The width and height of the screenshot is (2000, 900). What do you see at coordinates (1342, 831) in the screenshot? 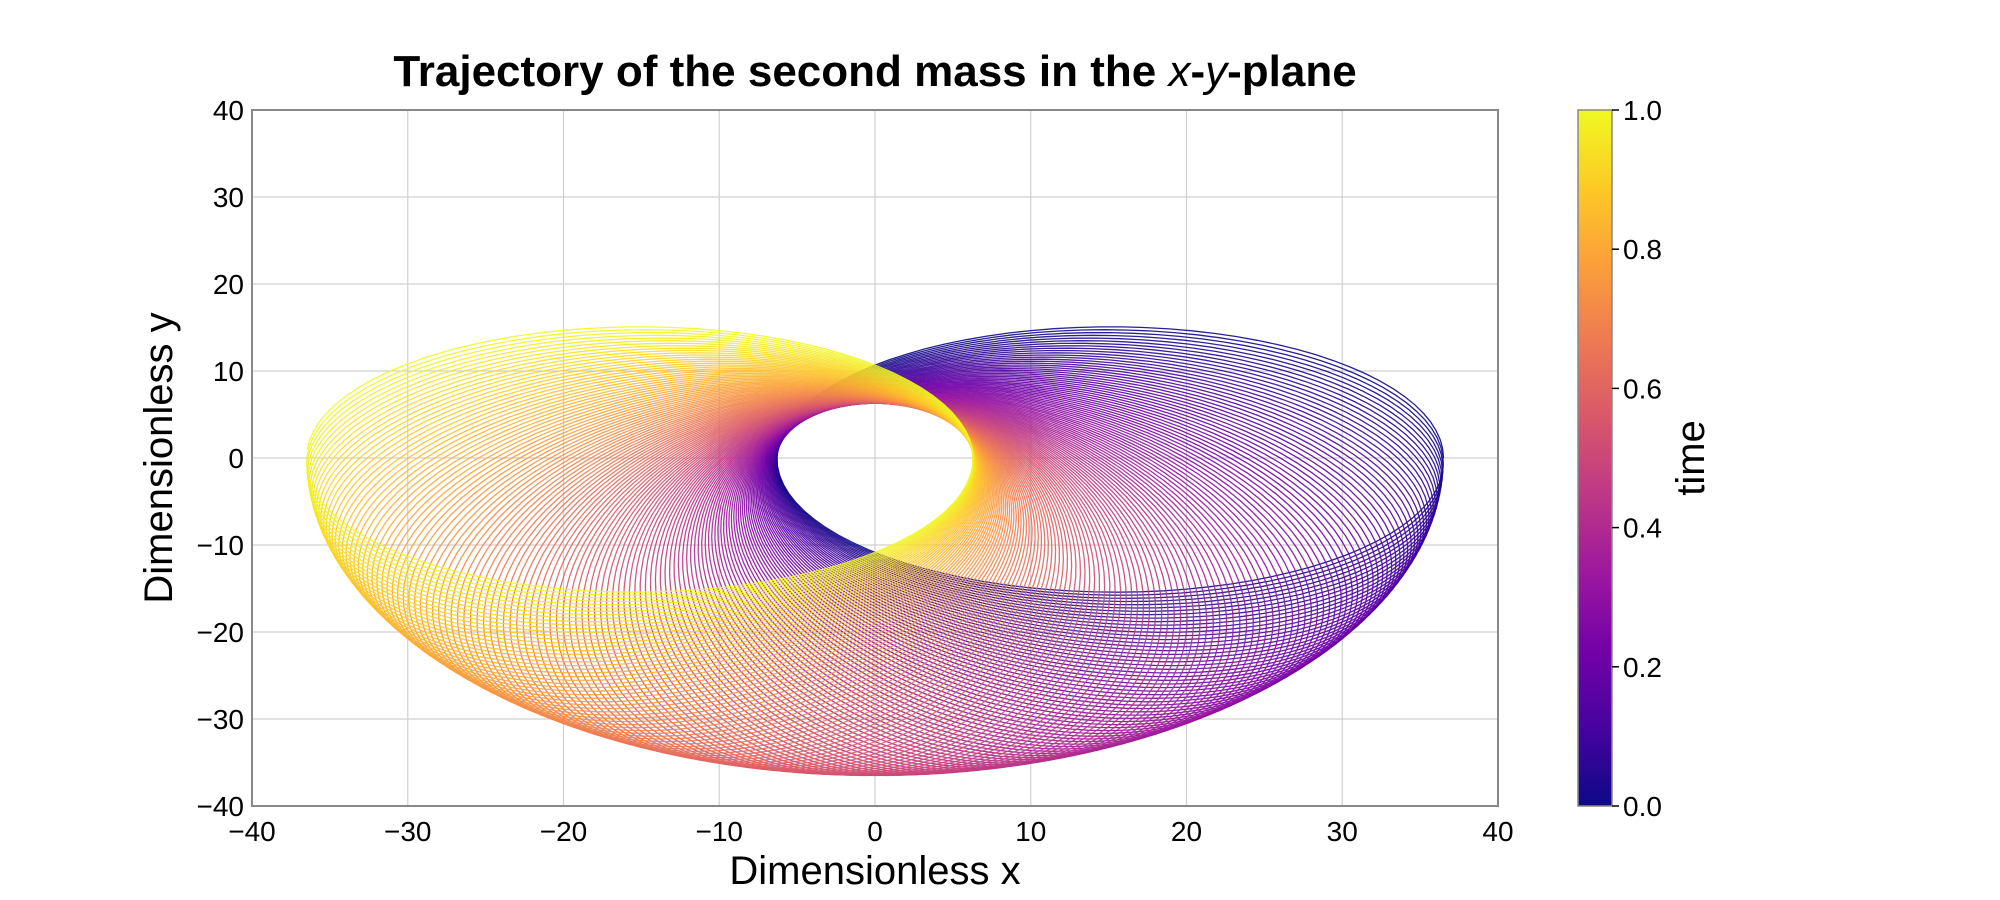
I see `x-tick-label: 30` at bounding box center [1342, 831].